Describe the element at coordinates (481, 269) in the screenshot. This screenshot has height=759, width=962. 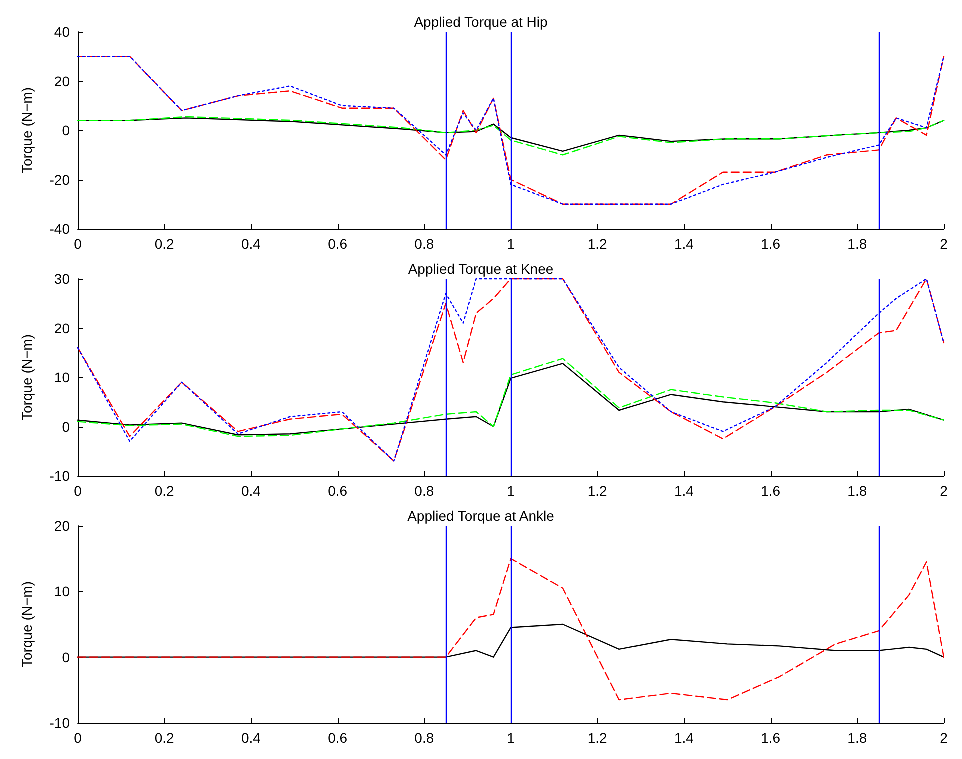
I see `chart-title: Applied Torque at Knee` at that location.